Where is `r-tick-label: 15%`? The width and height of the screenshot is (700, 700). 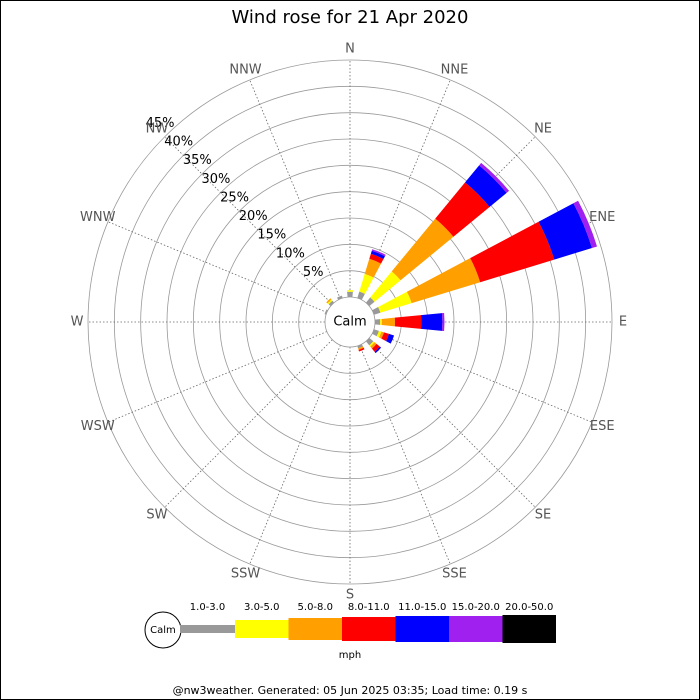 r-tick-label: 15% is located at coordinates (271, 235).